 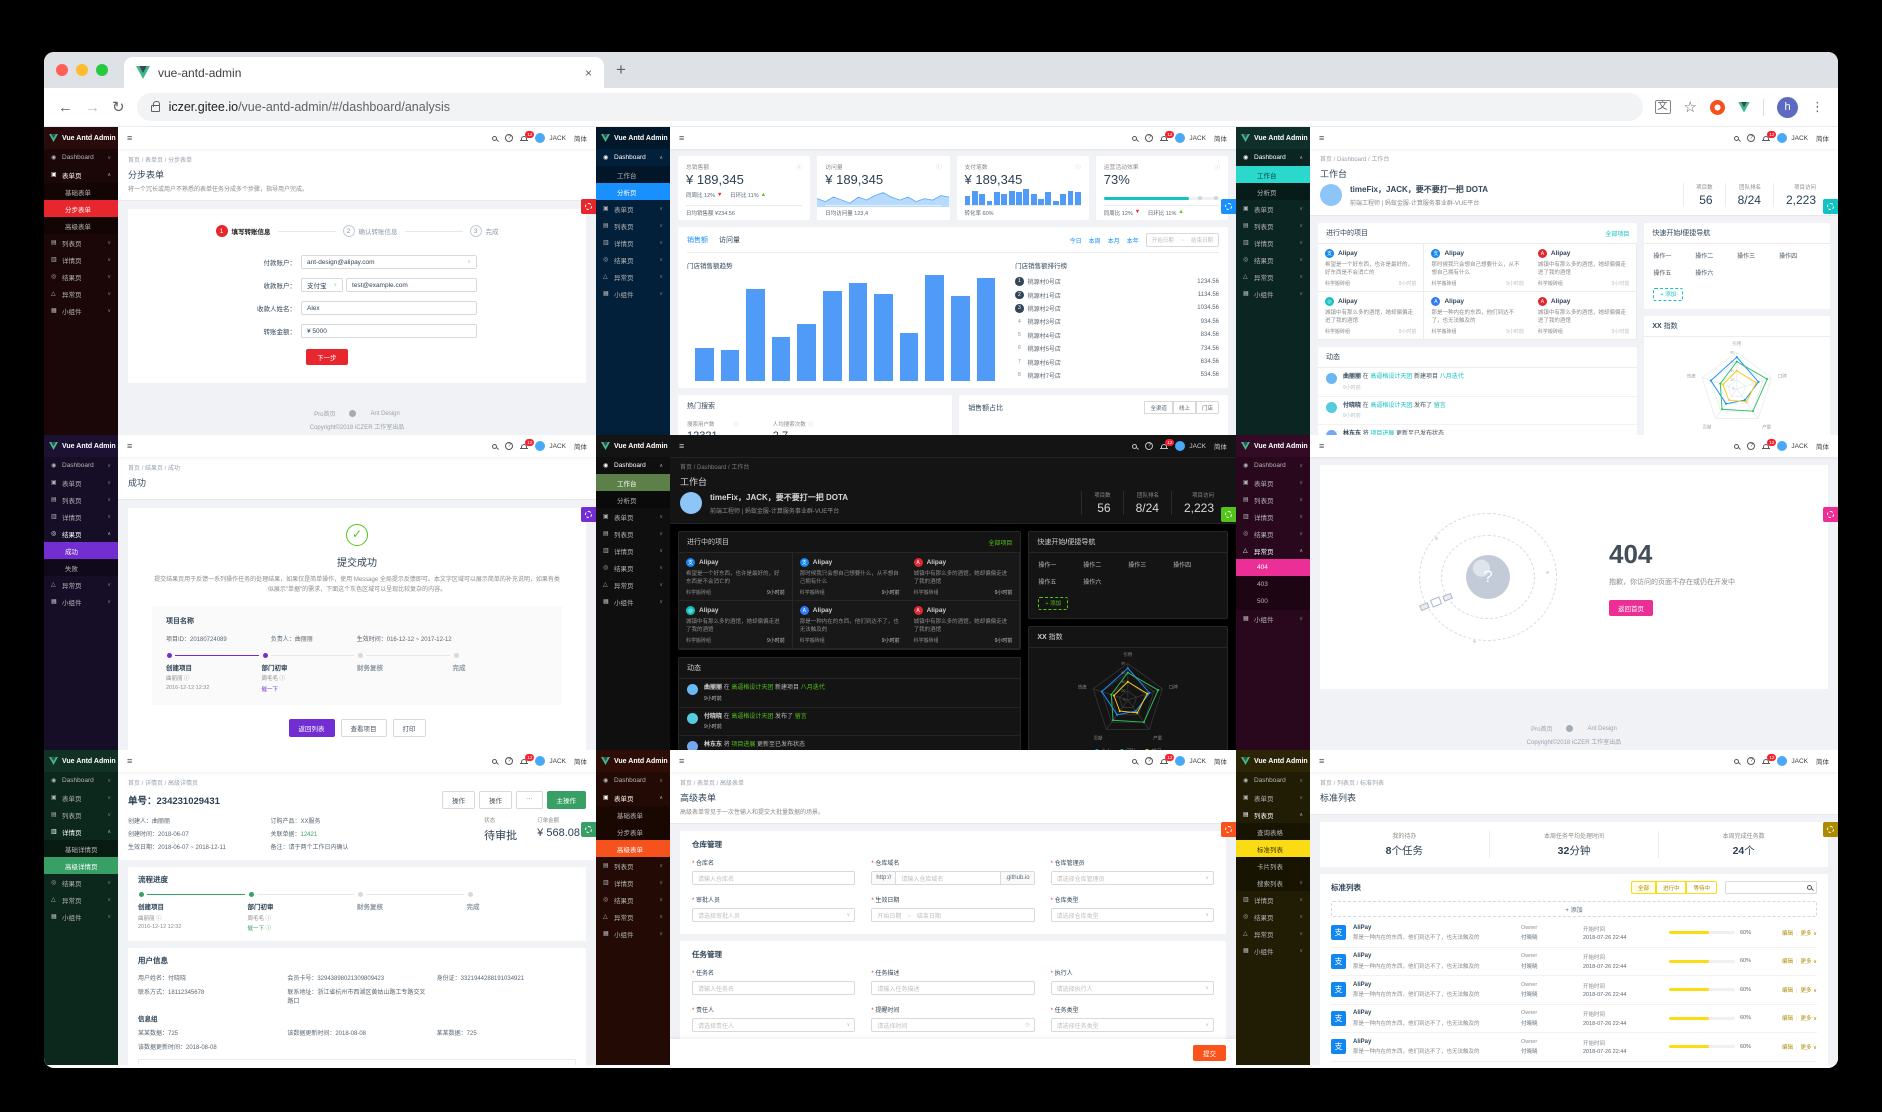 I want to click on sidebar-item: 失败, so click(x=81, y=567).